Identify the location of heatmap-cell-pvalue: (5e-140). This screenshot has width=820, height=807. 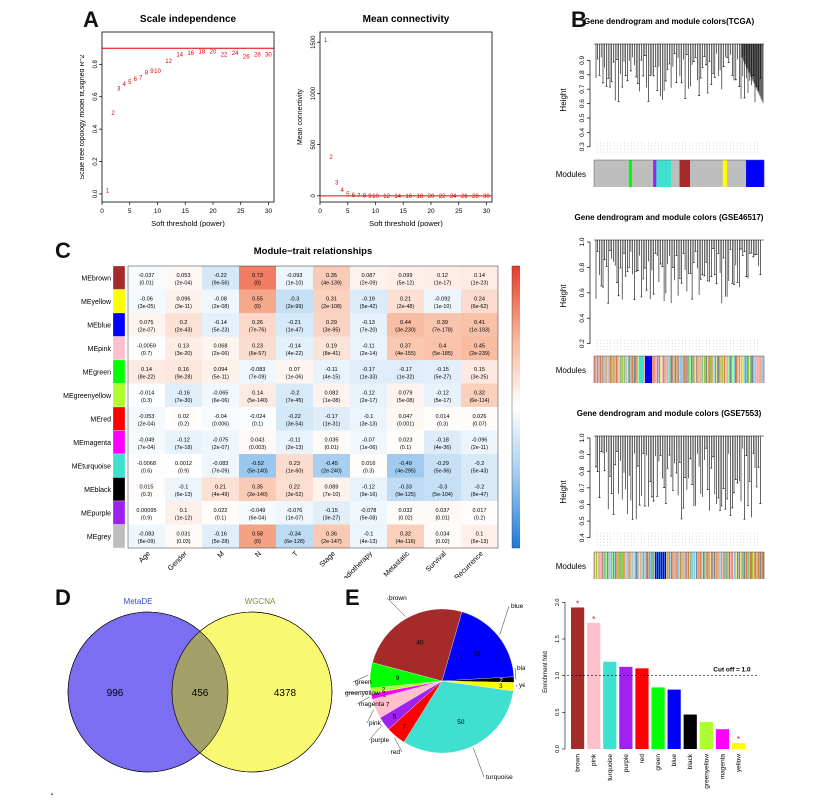
(257, 471).